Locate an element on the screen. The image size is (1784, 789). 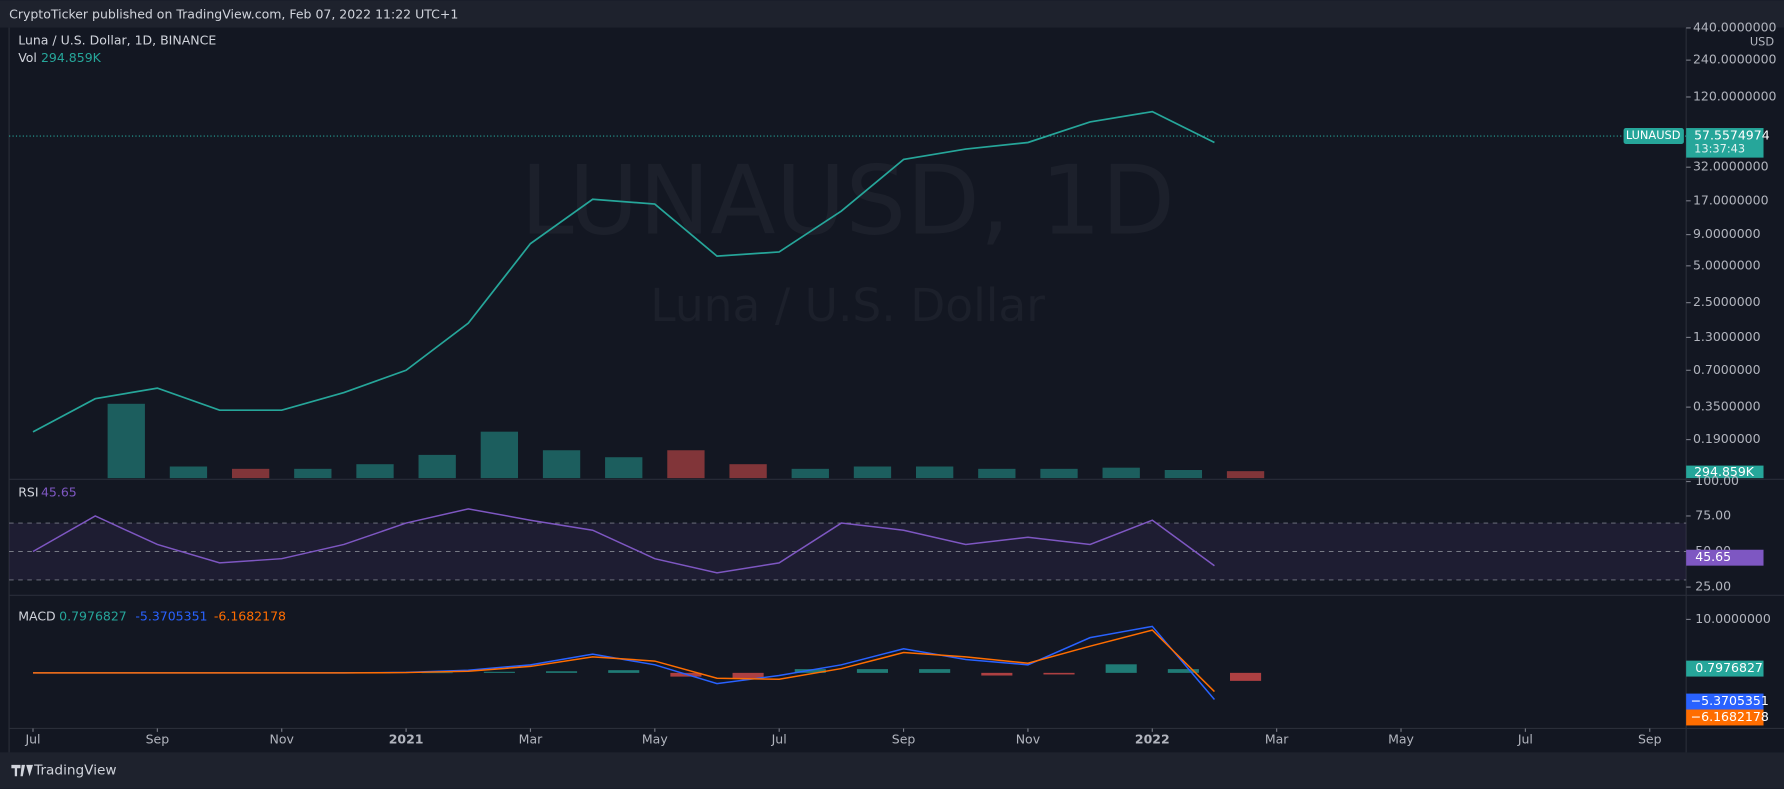
histogram-last-label: 0.7976827 is located at coordinates (1729, 667).